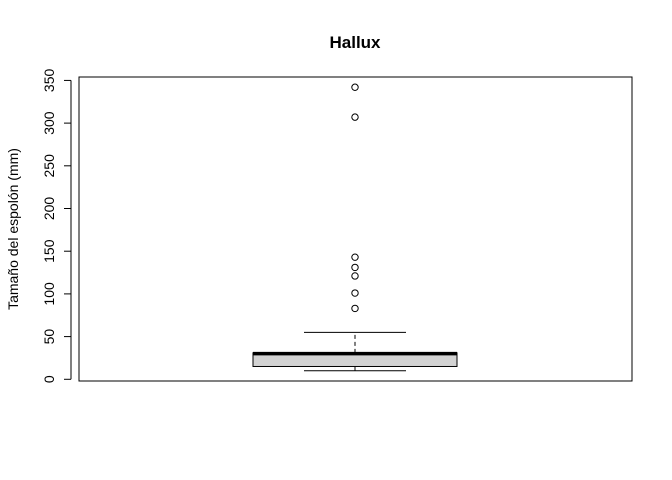 This screenshot has height=480, width=672. I want to click on y-tick-label: 350, so click(49, 81).